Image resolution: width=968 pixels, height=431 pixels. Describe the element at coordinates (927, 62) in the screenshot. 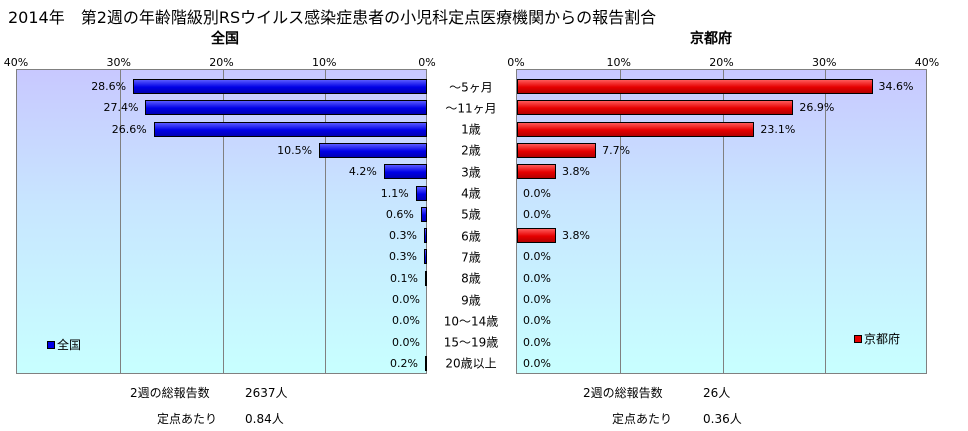

I see `kyoto-tick-label: 40%` at that location.